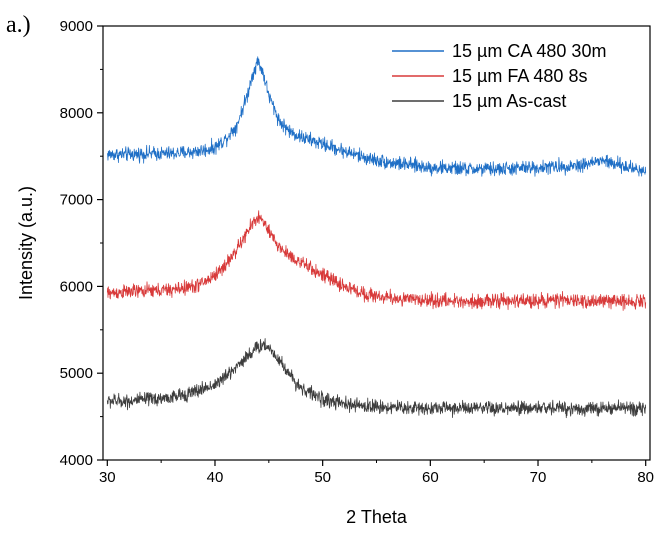 Image resolution: width=665 pixels, height=543 pixels. What do you see at coordinates (107, 477) in the screenshot?
I see `x-tick-label: 30` at bounding box center [107, 477].